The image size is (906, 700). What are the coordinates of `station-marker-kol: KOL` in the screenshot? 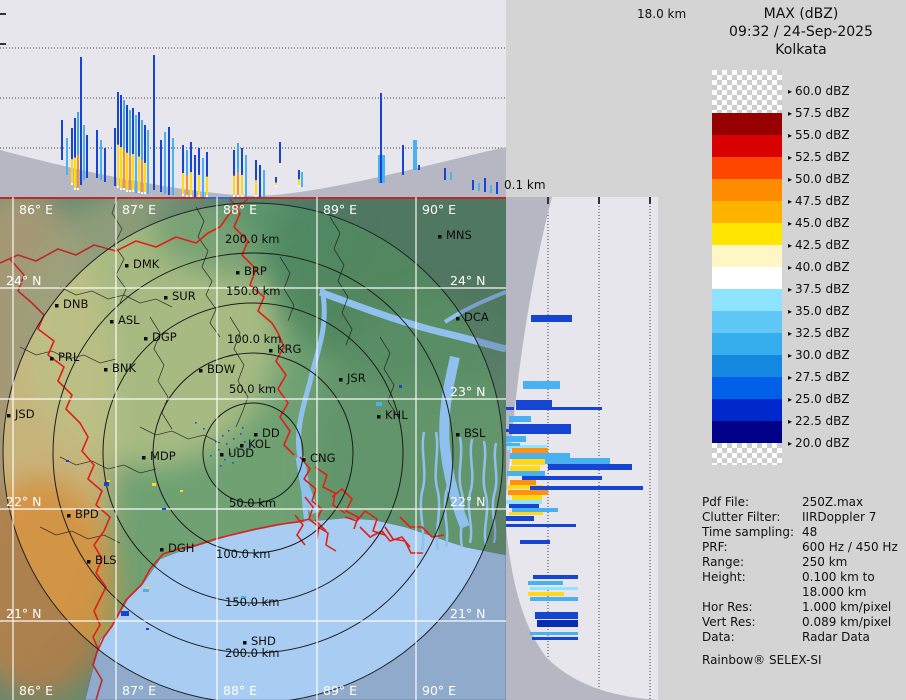 It's located at (255, 444).